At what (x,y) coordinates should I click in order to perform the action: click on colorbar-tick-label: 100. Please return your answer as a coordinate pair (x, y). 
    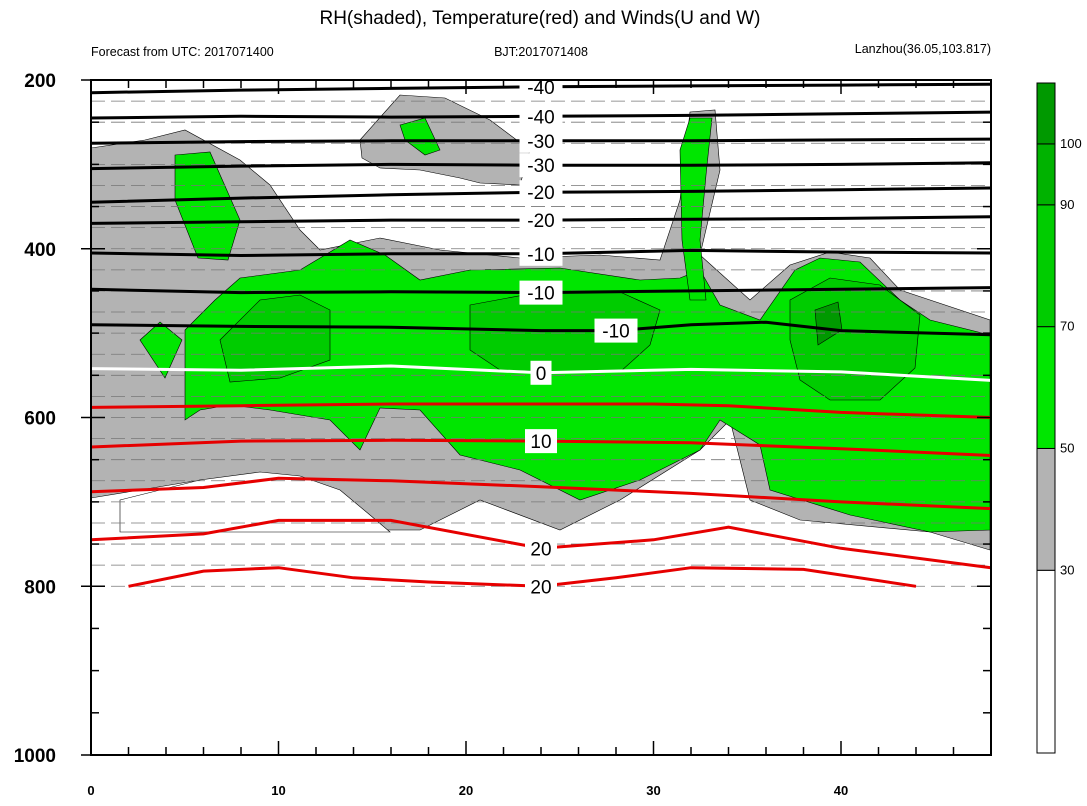
    Looking at the image, I should click on (1071, 143).